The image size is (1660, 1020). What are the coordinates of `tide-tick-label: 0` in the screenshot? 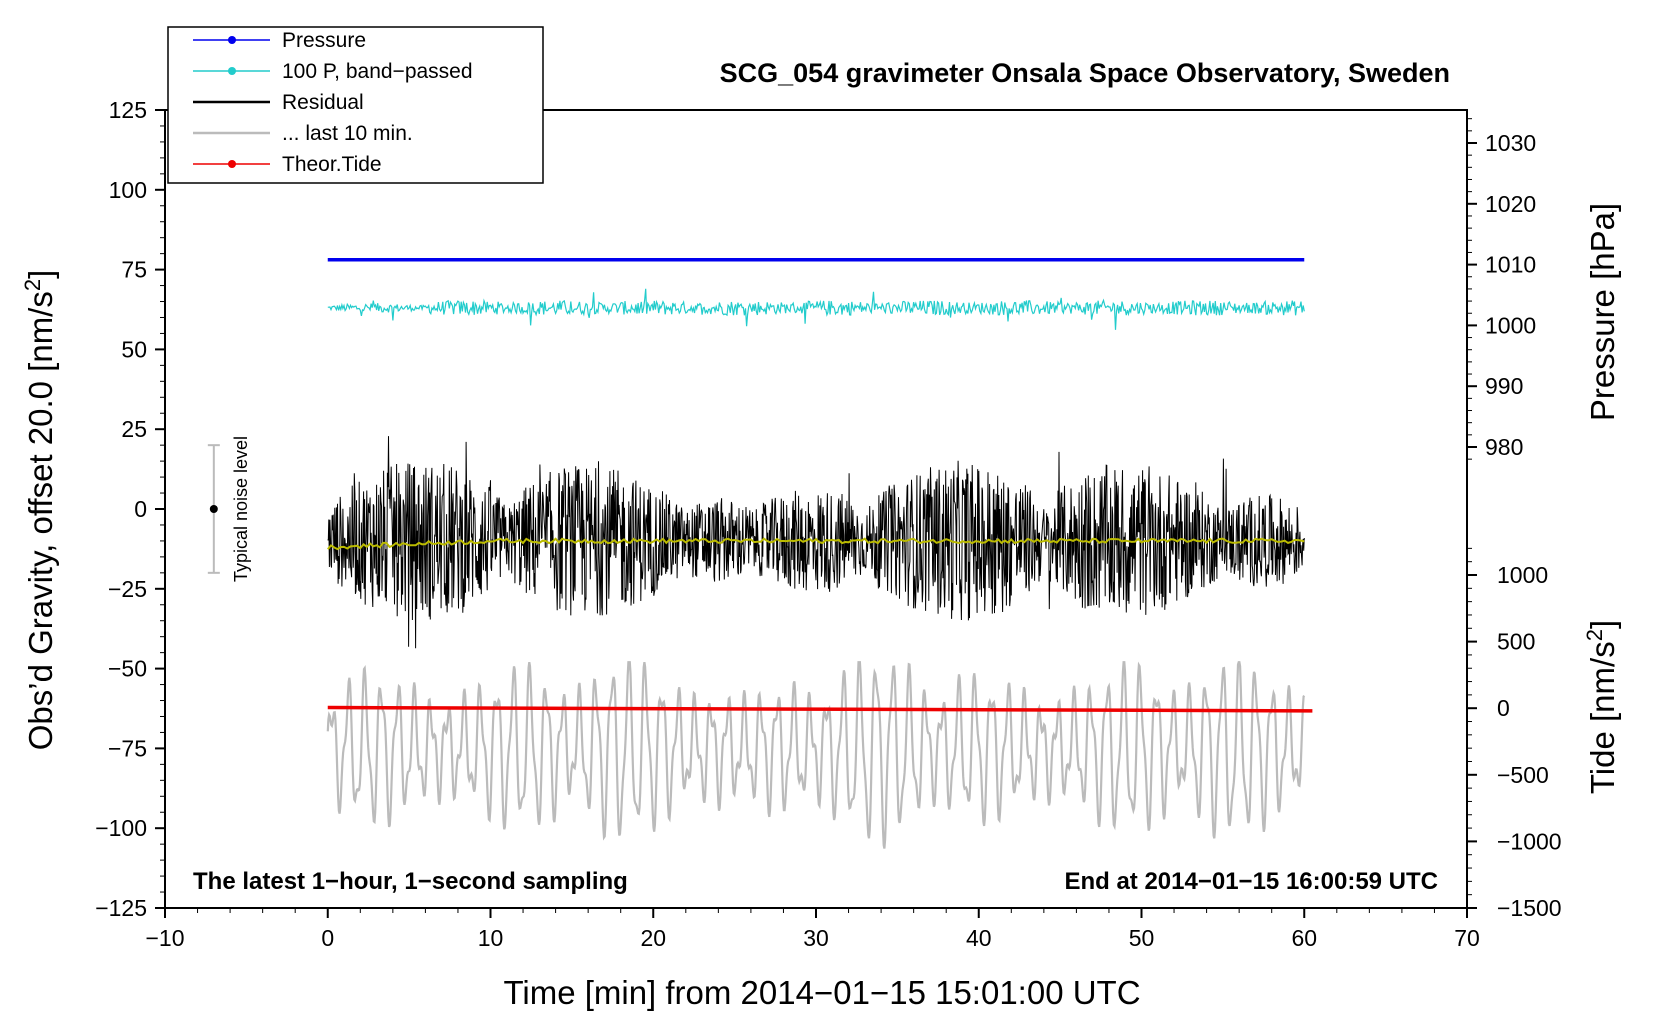 It's located at (1503, 708).